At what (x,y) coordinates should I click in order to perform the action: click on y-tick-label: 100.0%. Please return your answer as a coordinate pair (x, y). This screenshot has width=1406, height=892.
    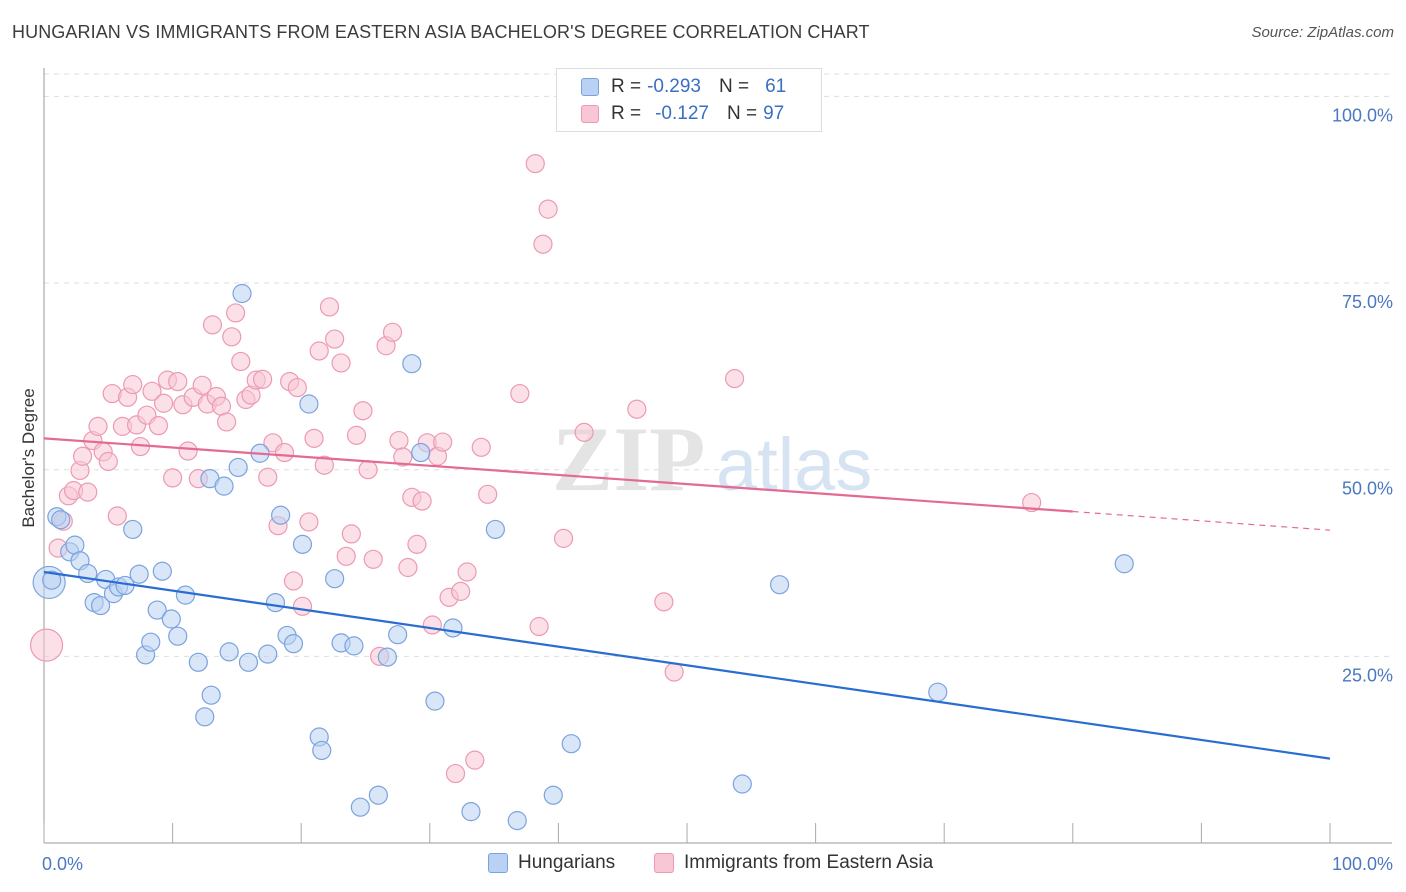
    Looking at the image, I should click on (1362, 115).